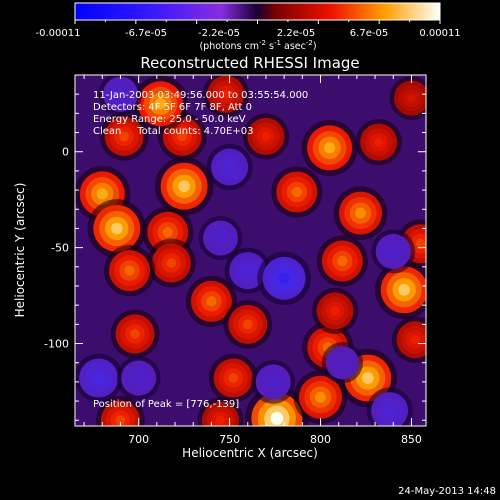 This screenshot has width=500, height=500. I want to click on y-tick-labels: 0 -50 -100, so click(56, 248).